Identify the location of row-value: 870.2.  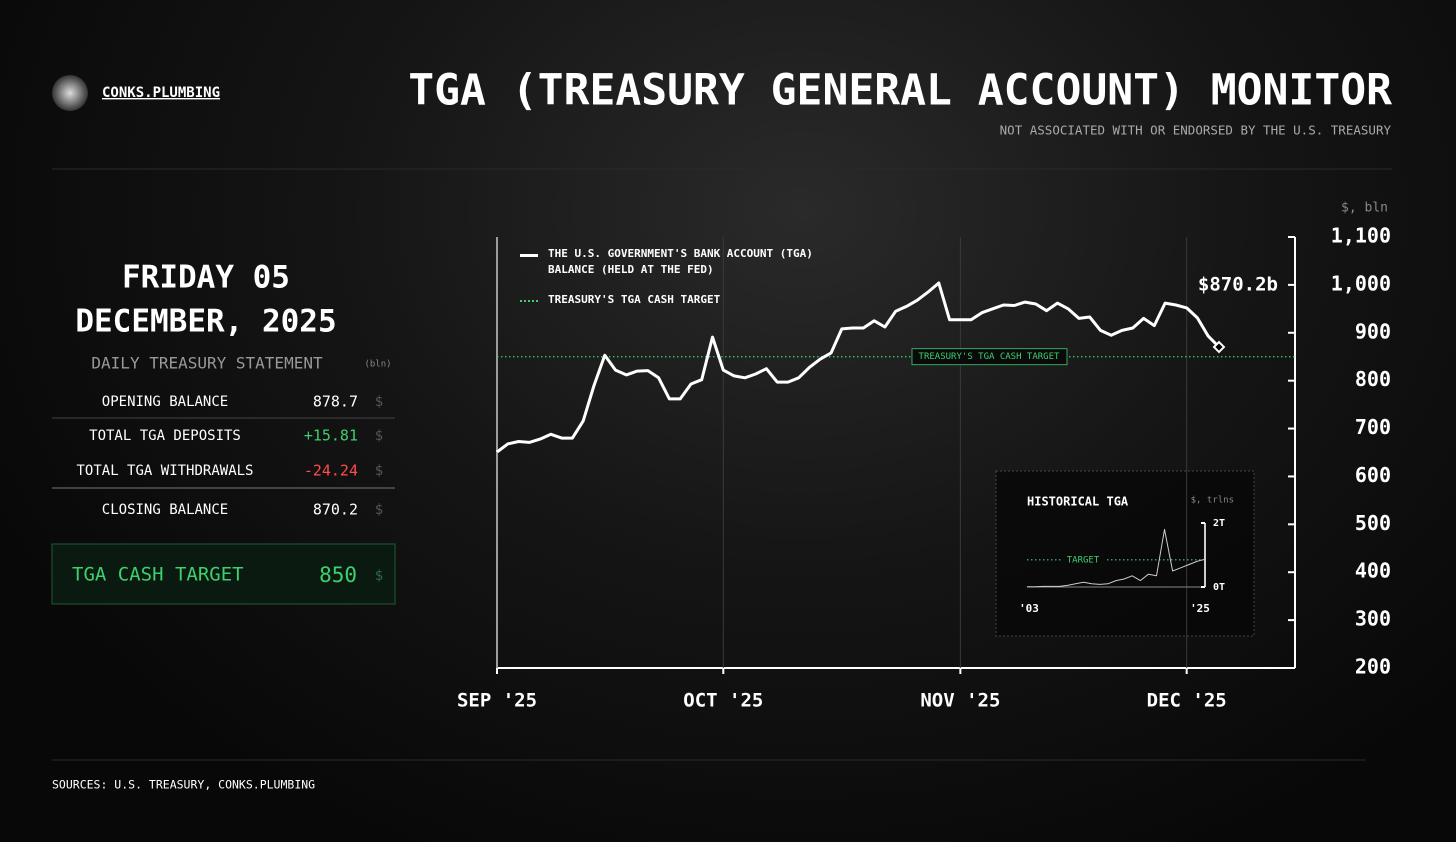
(335, 510).